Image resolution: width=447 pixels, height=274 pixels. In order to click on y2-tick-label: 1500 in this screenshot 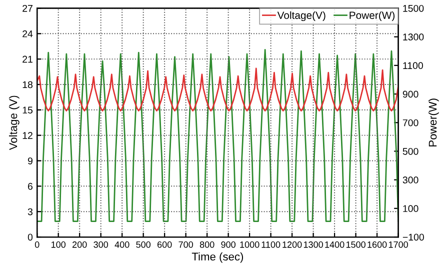, I will do `click(413, 8)`.